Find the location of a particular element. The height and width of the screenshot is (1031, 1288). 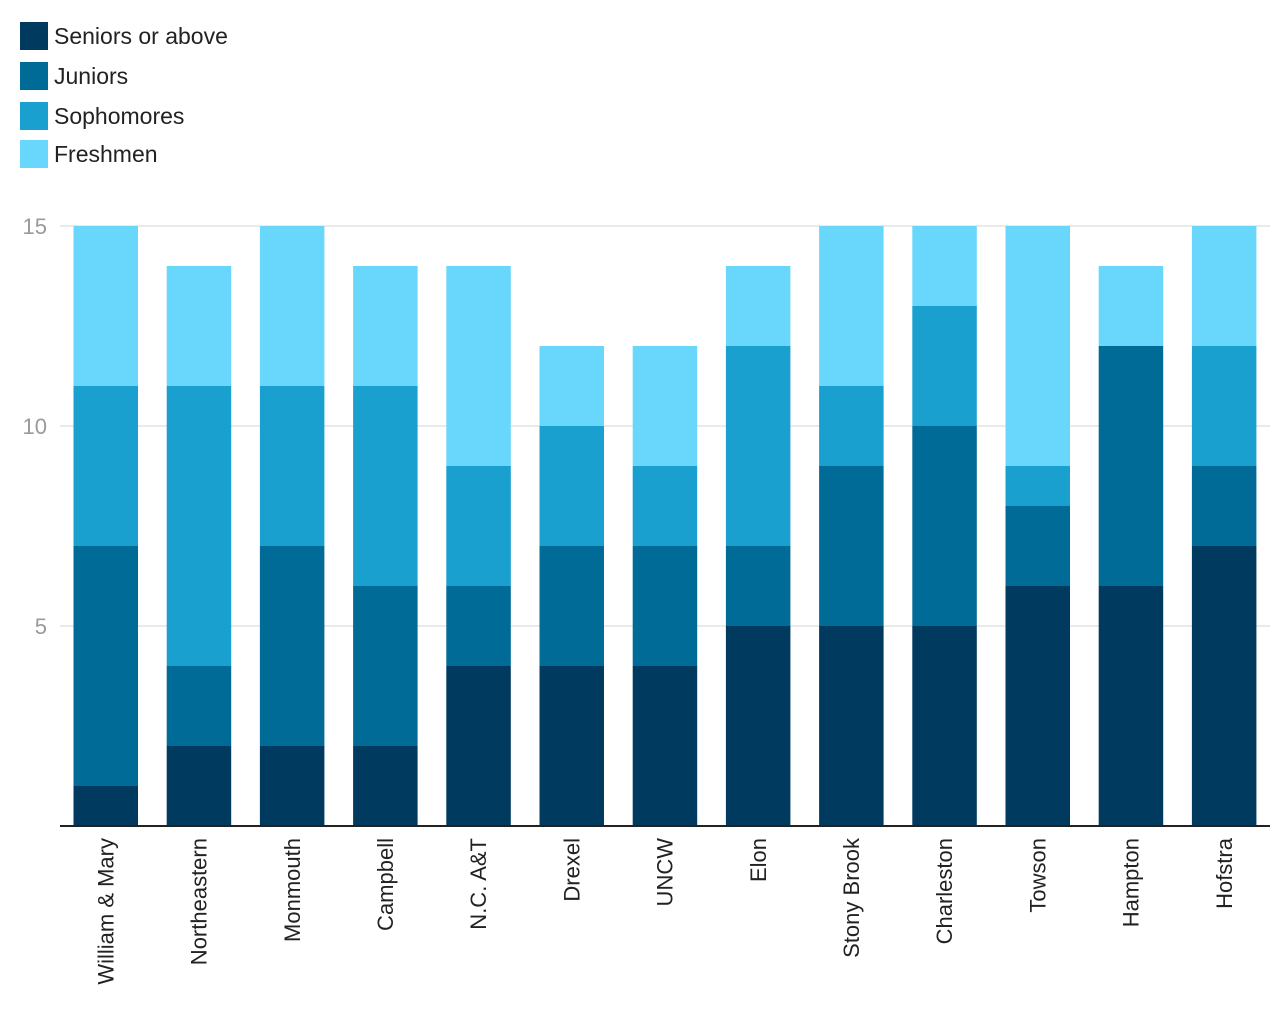

x-tick-label-hofstra: Hofstra is located at coordinates (1224, 873).